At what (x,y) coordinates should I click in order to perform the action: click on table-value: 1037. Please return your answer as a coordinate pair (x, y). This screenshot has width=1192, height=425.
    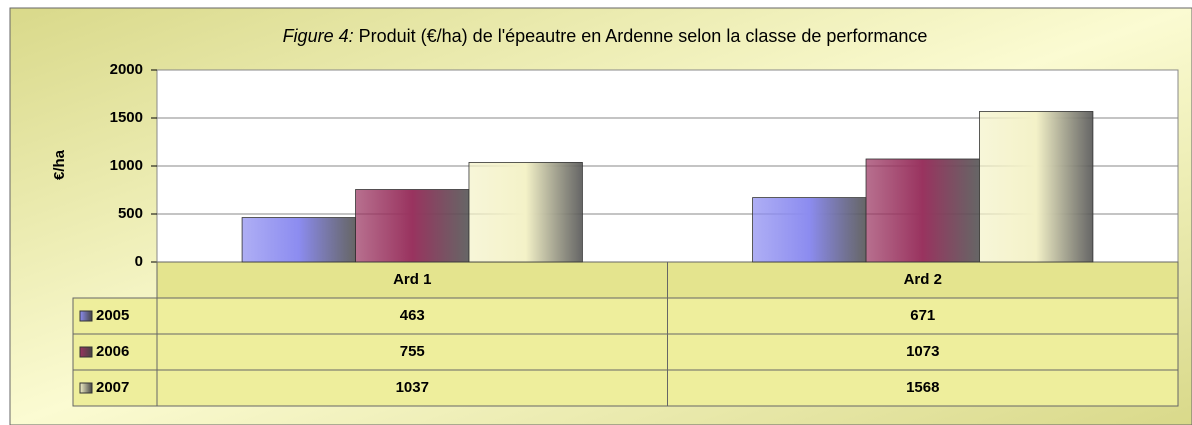
    Looking at the image, I should click on (412, 387).